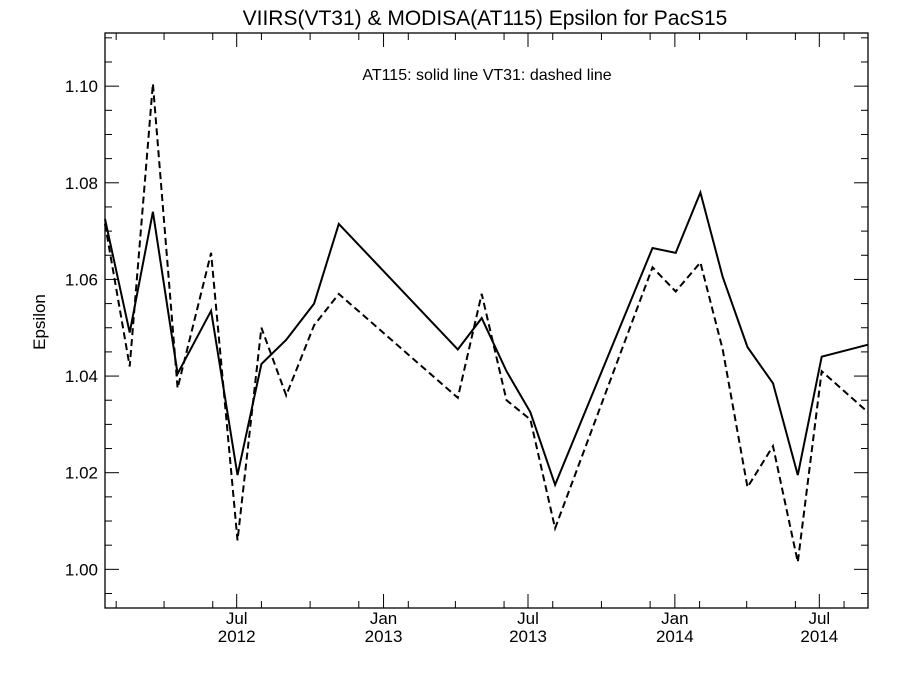  What do you see at coordinates (81, 569) in the screenshot?
I see `y-tick-label: 1.00` at bounding box center [81, 569].